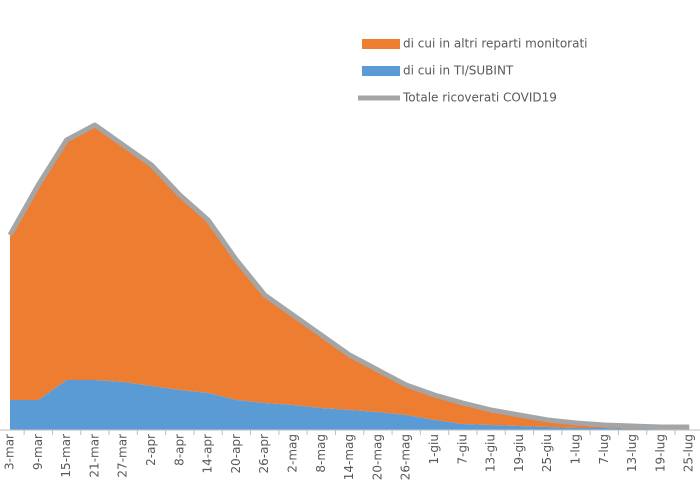 Image resolution: width=700 pixels, height=493 pixels. I want to click on area, so click(350, 405).